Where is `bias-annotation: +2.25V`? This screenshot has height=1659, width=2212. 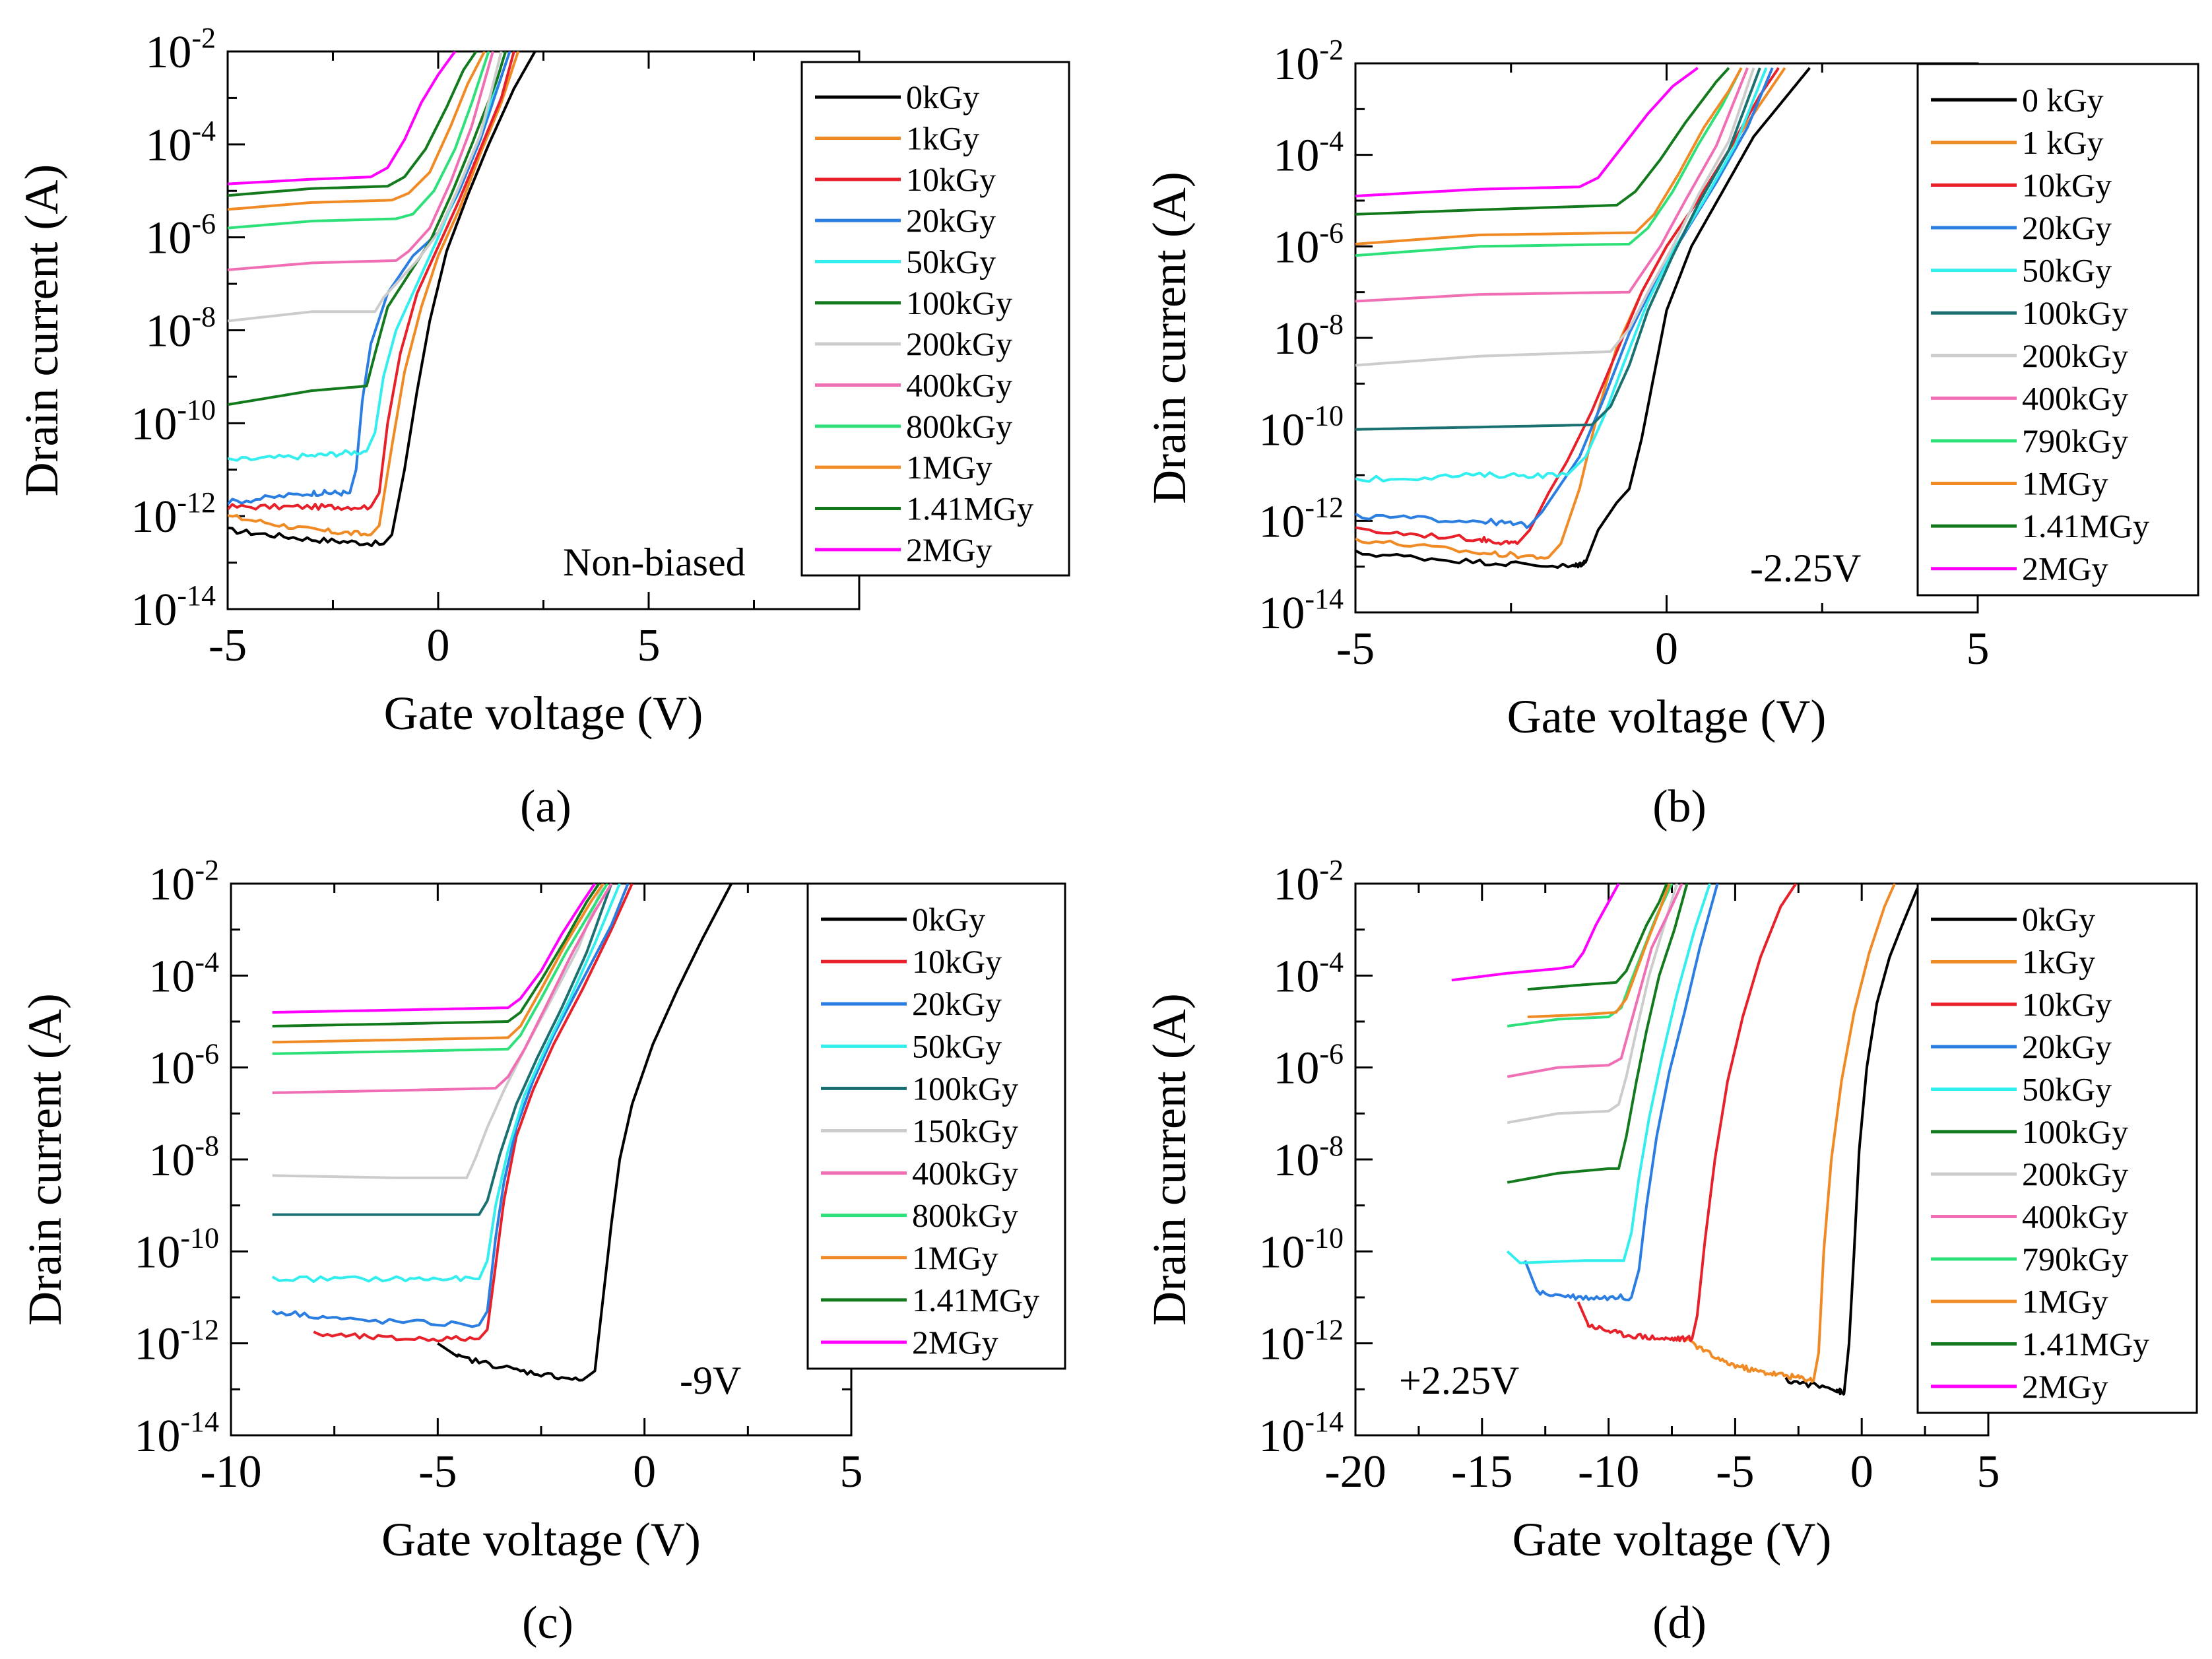 bias-annotation: +2.25V is located at coordinates (1459, 1380).